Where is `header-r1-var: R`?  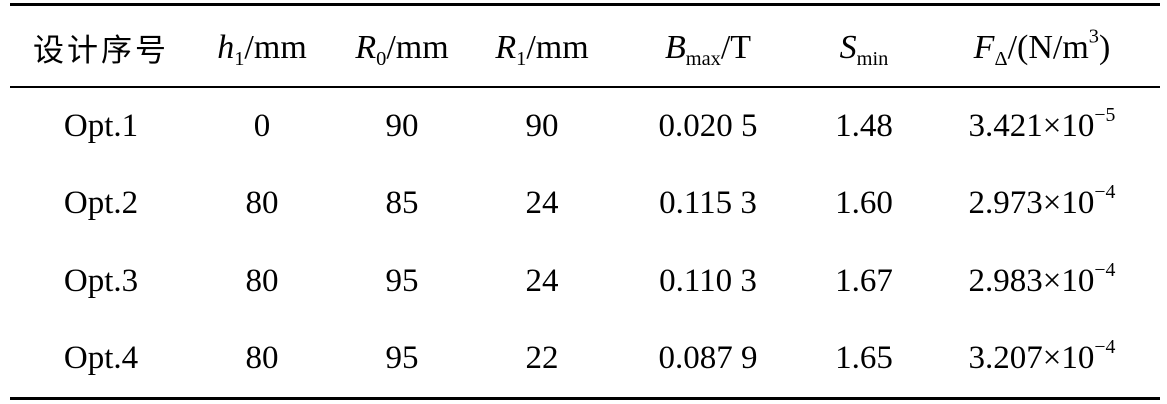
header-r1-var: R is located at coordinates (506, 47).